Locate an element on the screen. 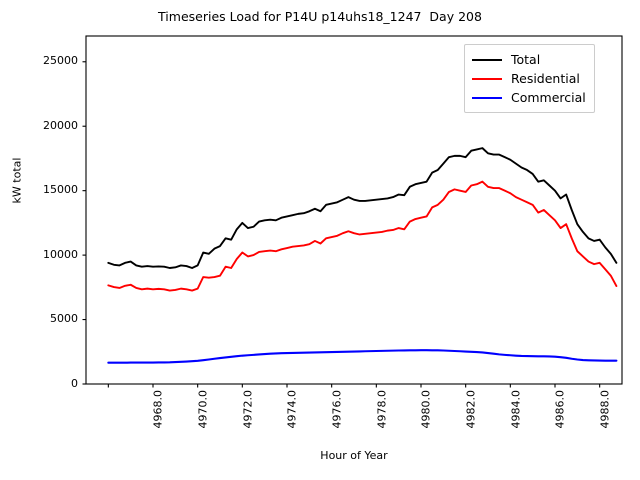  y-tick-label: 10000 is located at coordinates (60, 254).